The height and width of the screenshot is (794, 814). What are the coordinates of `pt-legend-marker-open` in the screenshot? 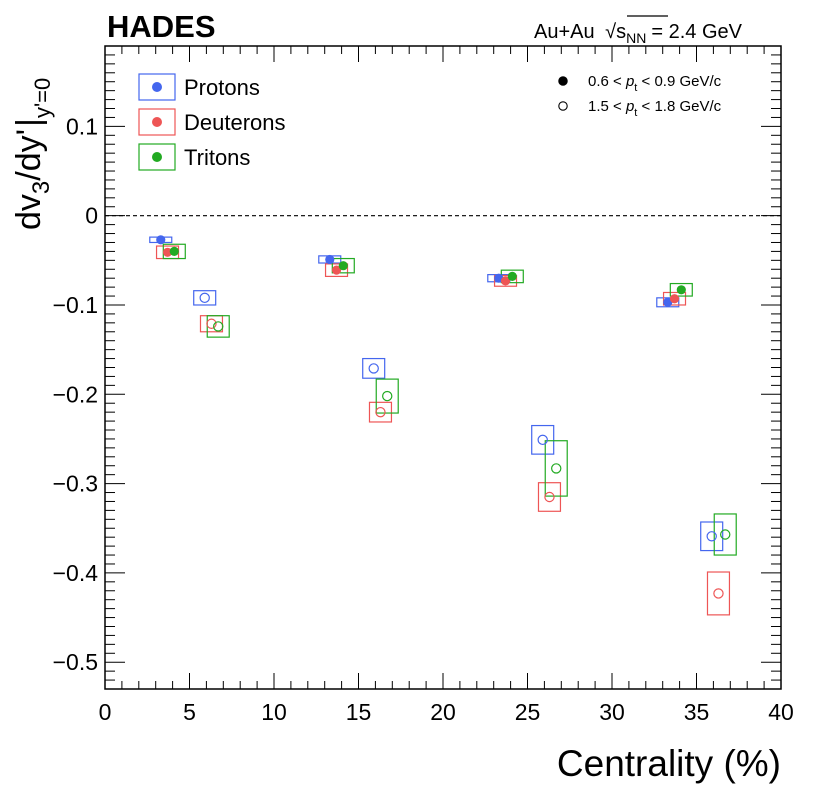 It's located at (563, 106).